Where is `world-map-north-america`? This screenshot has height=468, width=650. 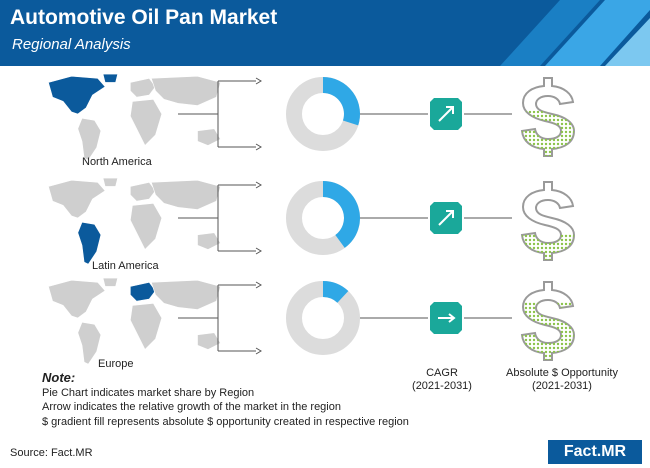
world-map-north-america is located at coordinates (135, 117).